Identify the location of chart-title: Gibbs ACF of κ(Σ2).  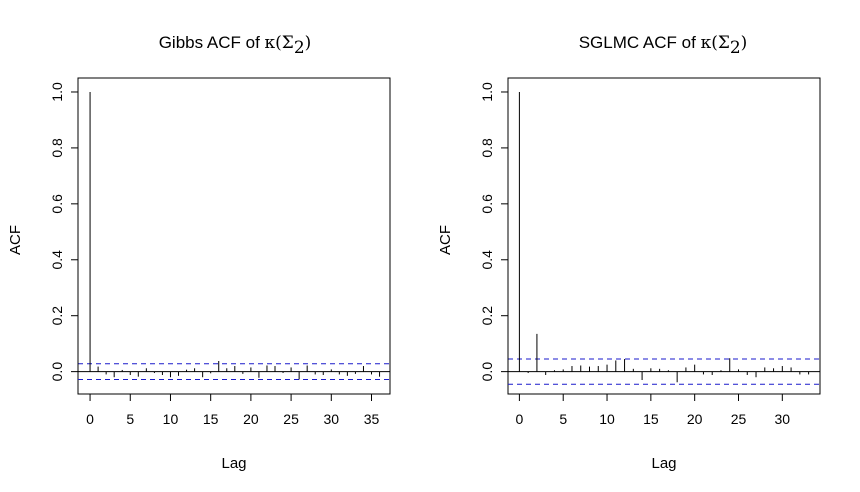
(235, 45).